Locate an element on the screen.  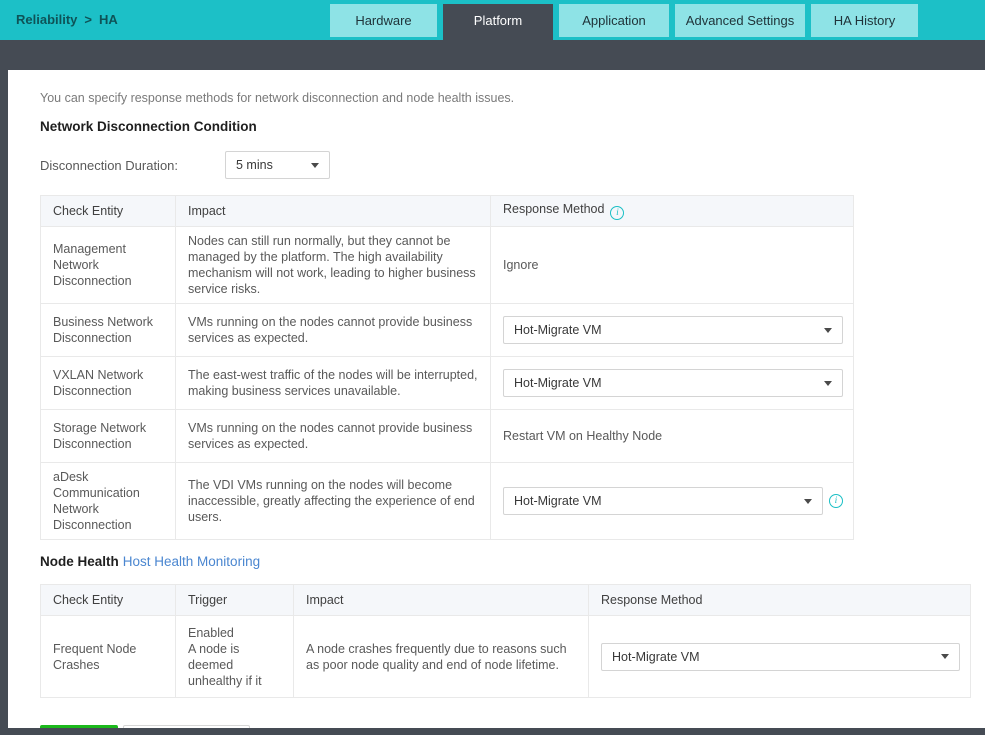
disconnection-duration-value: 5 mins is located at coordinates (254, 165).